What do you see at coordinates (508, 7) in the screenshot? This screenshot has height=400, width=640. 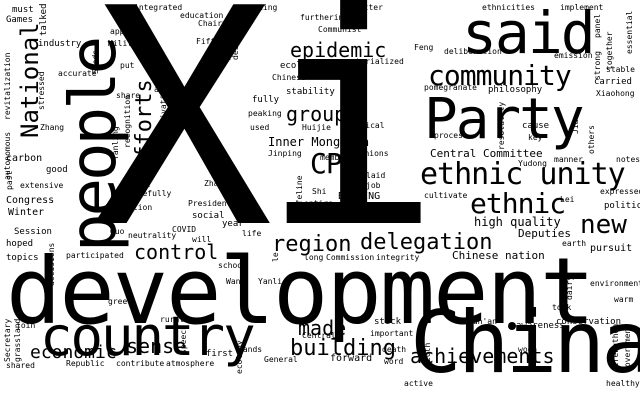 I see `word-ethnicities: ethnicities` at bounding box center [508, 7].